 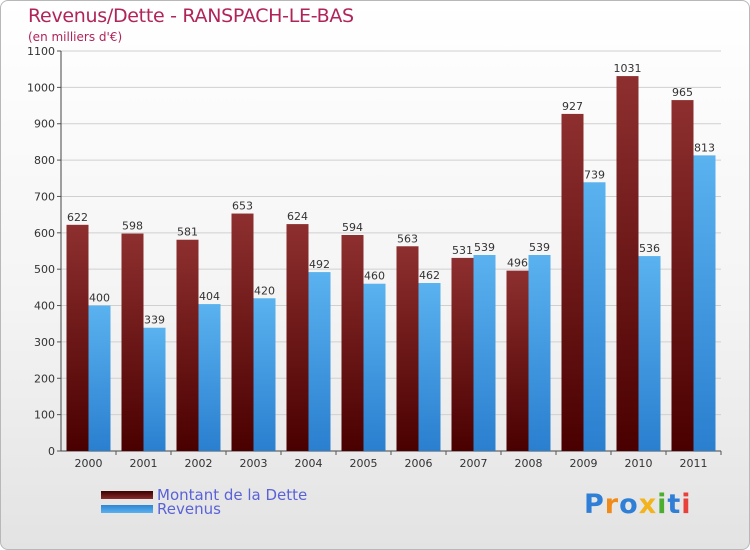 What do you see at coordinates (419, 463) in the screenshot?
I see `x-tick-label: 2006` at bounding box center [419, 463].